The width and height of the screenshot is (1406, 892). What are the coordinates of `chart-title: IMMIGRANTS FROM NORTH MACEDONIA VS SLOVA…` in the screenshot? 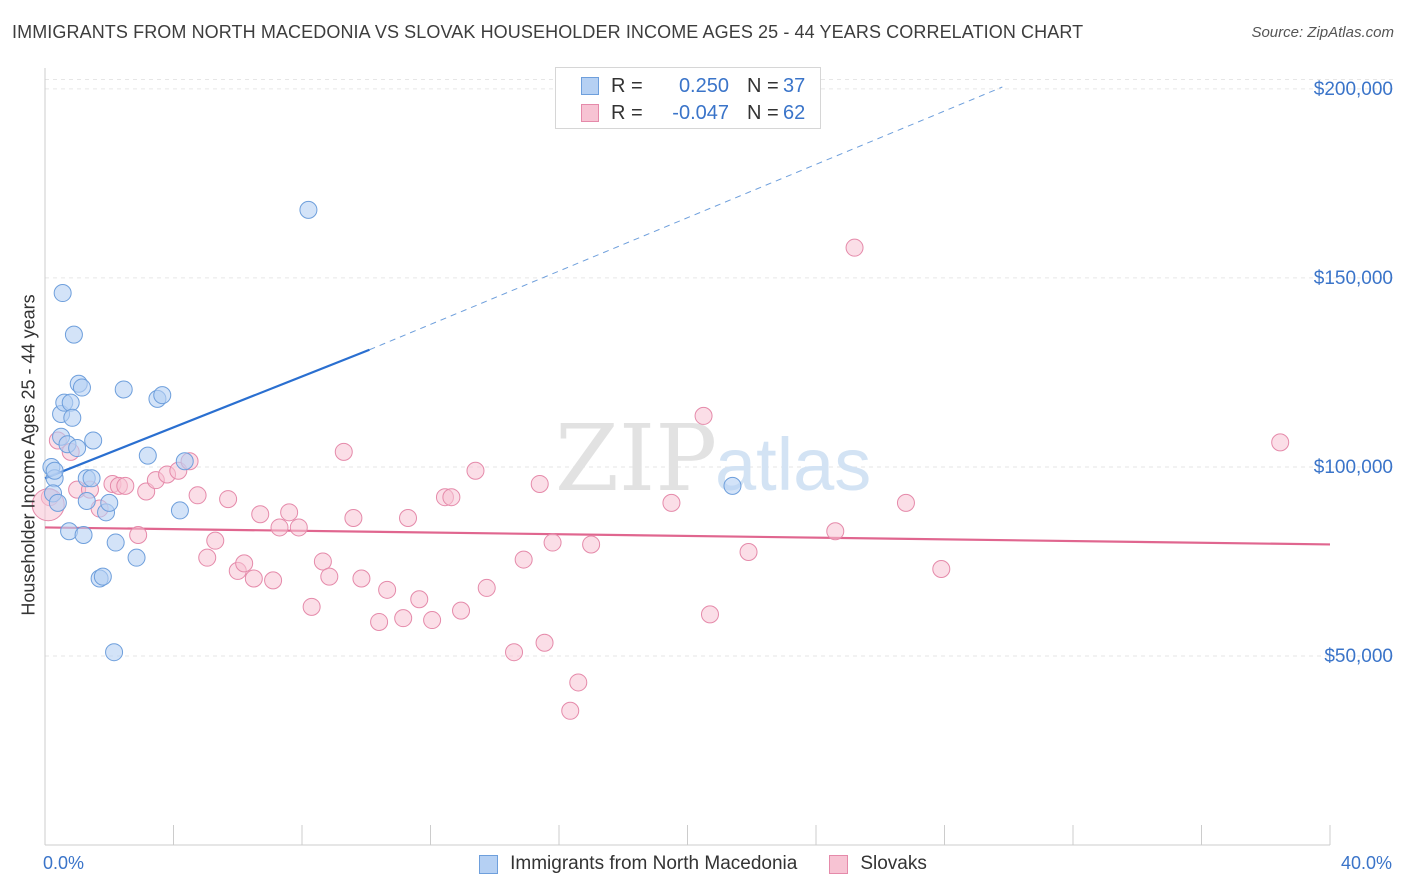 It's located at (548, 32).